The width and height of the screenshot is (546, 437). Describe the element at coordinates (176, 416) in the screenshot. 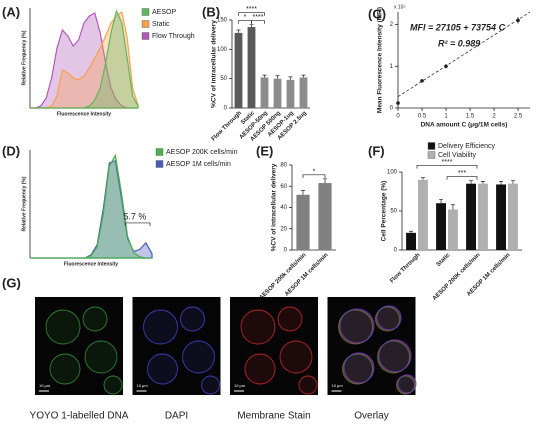

I see `image-caption: DAPI` at that location.